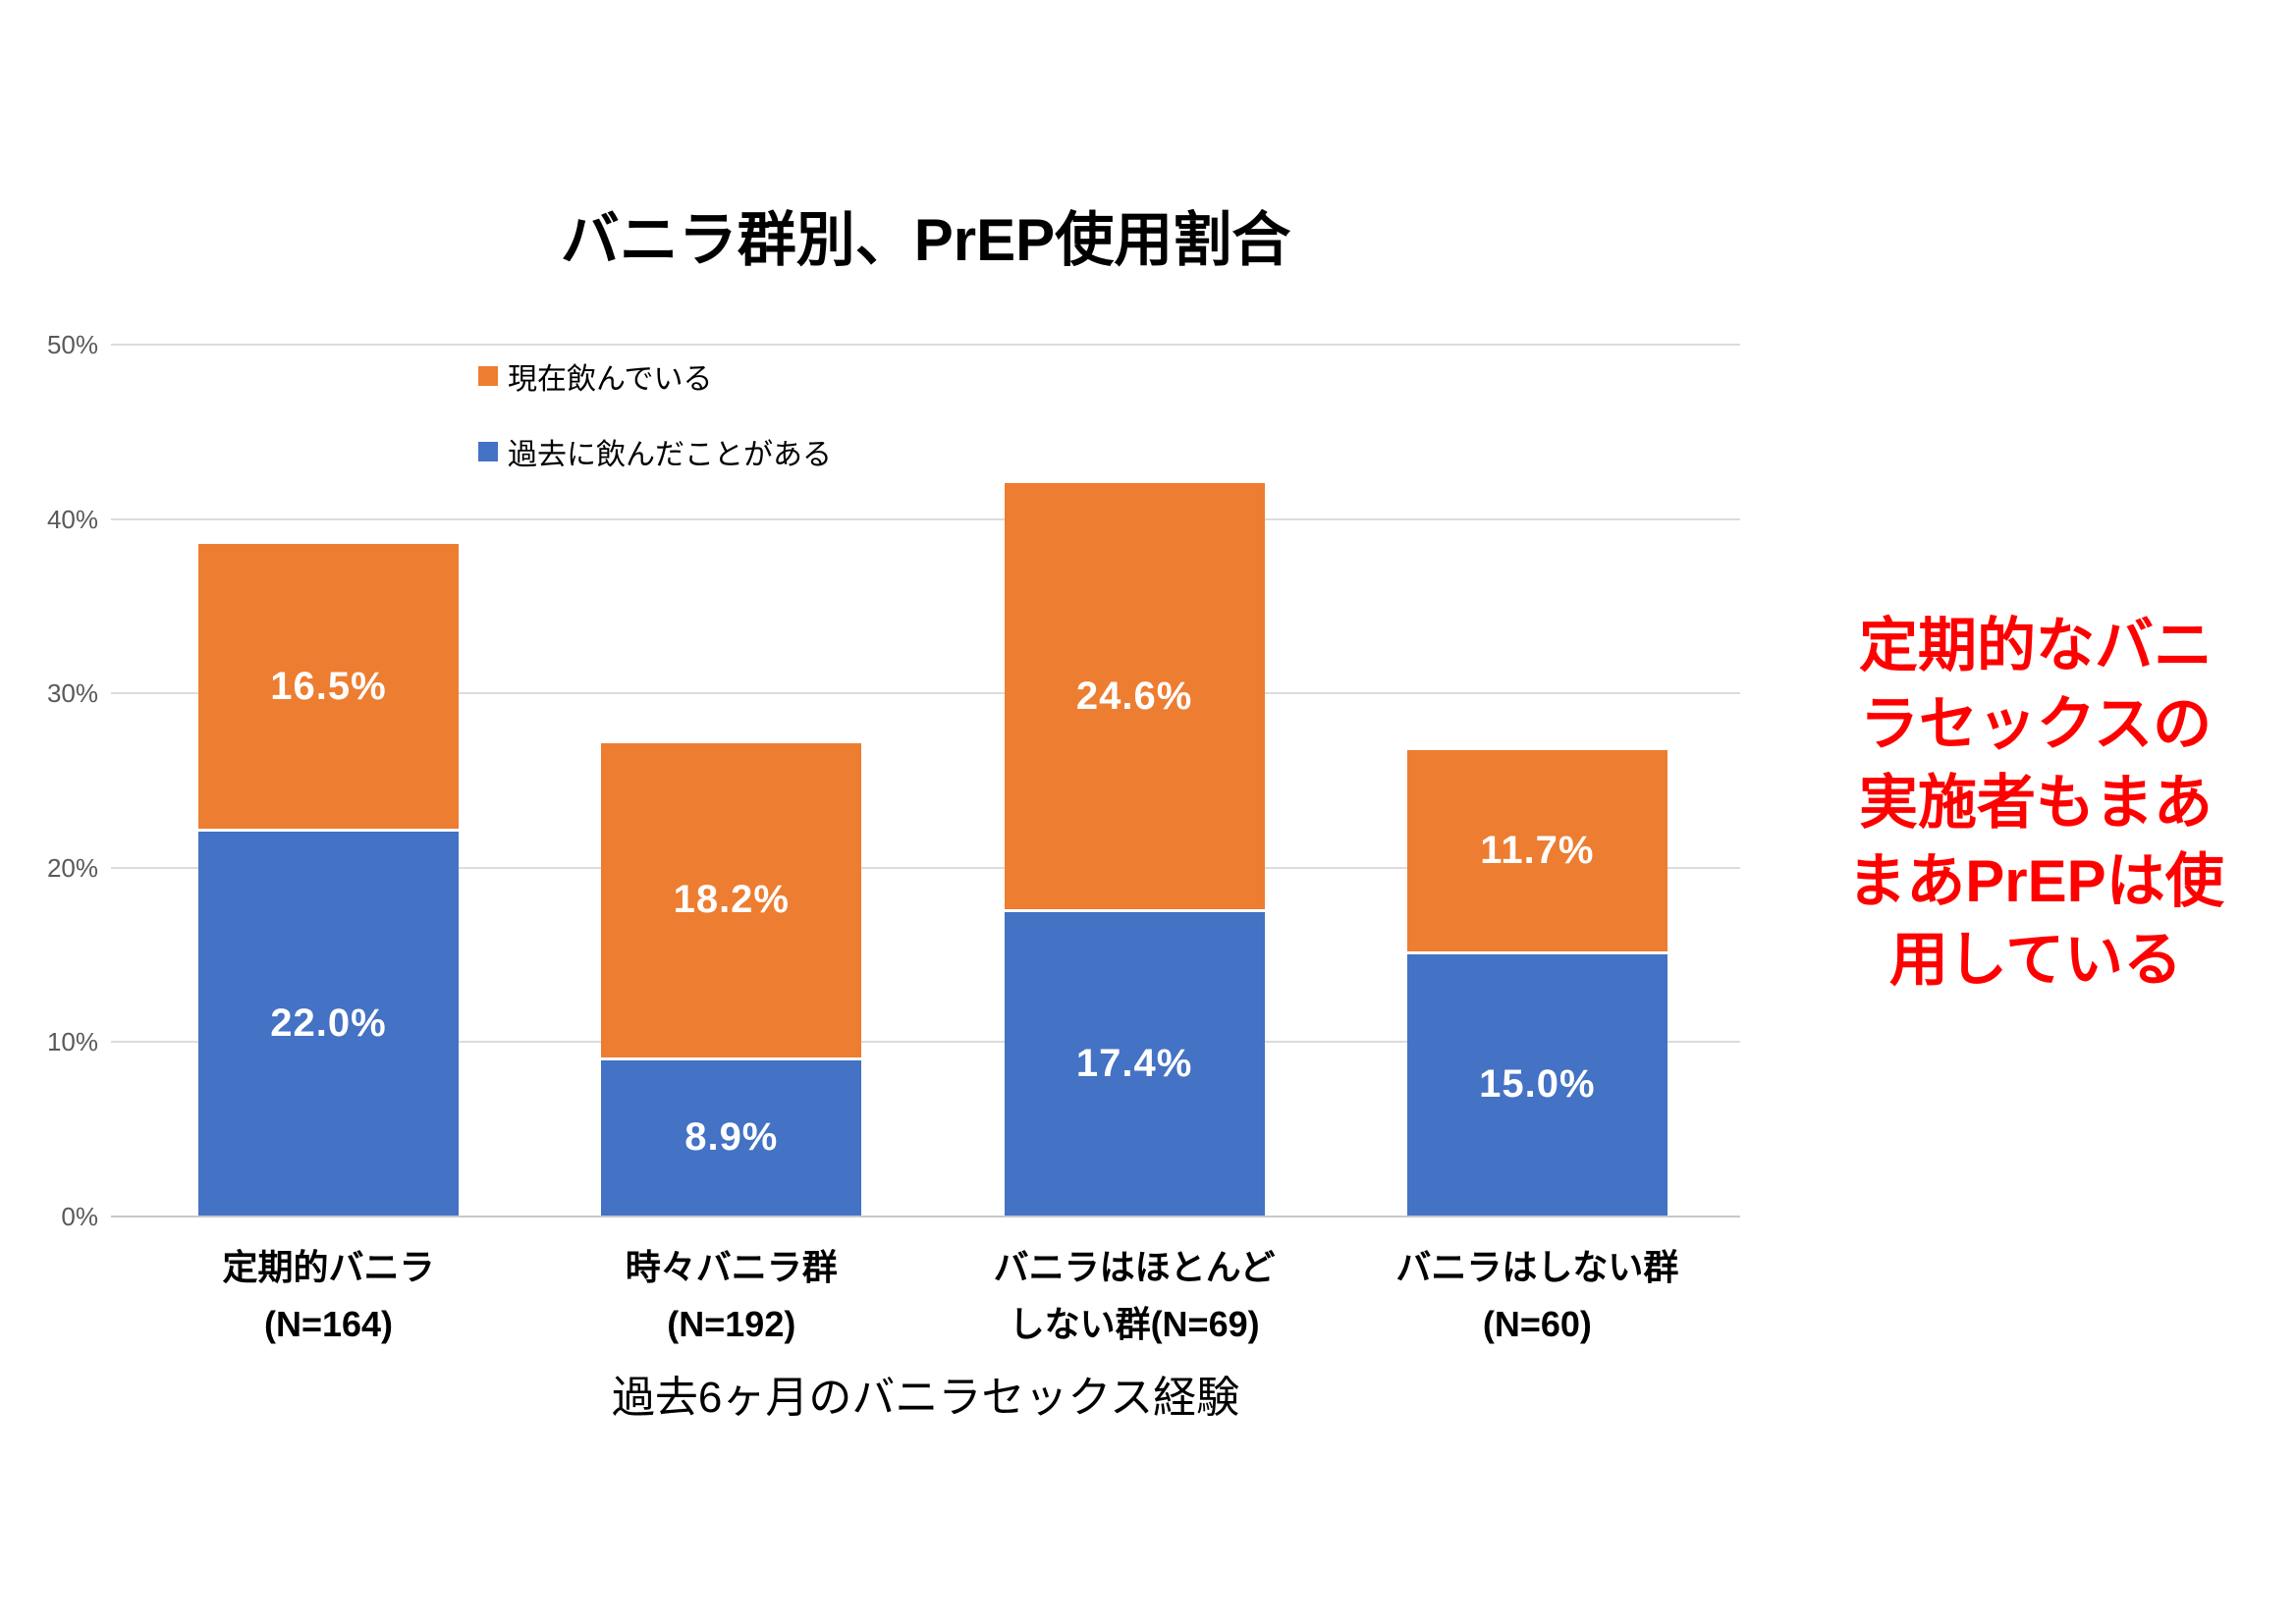 Image resolution: width=2296 pixels, height=1623 pixels. I want to click on segment-label: 8.9%, so click(731, 1137).